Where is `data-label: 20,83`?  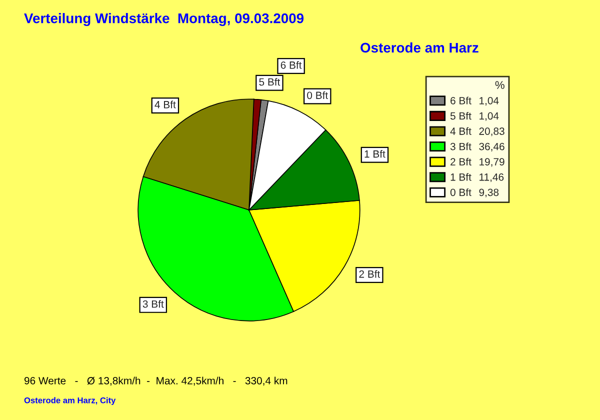
data-label: 20,83 is located at coordinates (491, 132).